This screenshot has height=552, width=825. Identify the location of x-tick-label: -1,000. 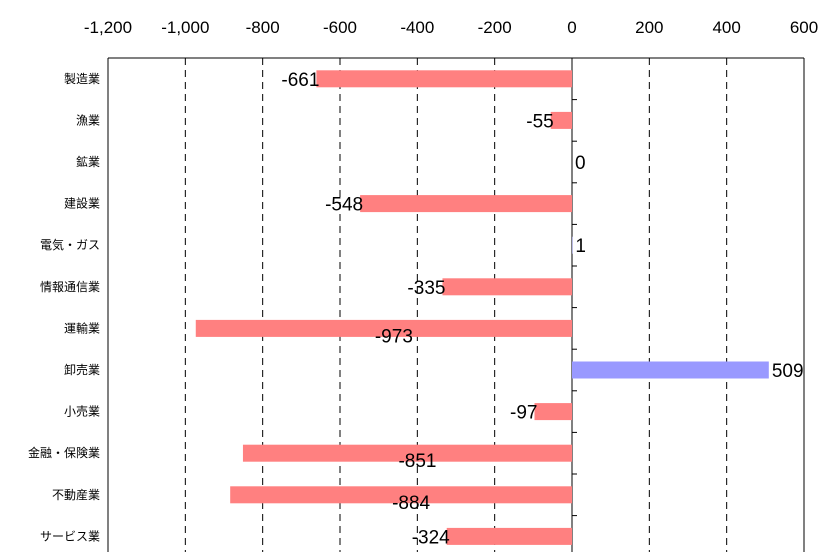
(185, 27).